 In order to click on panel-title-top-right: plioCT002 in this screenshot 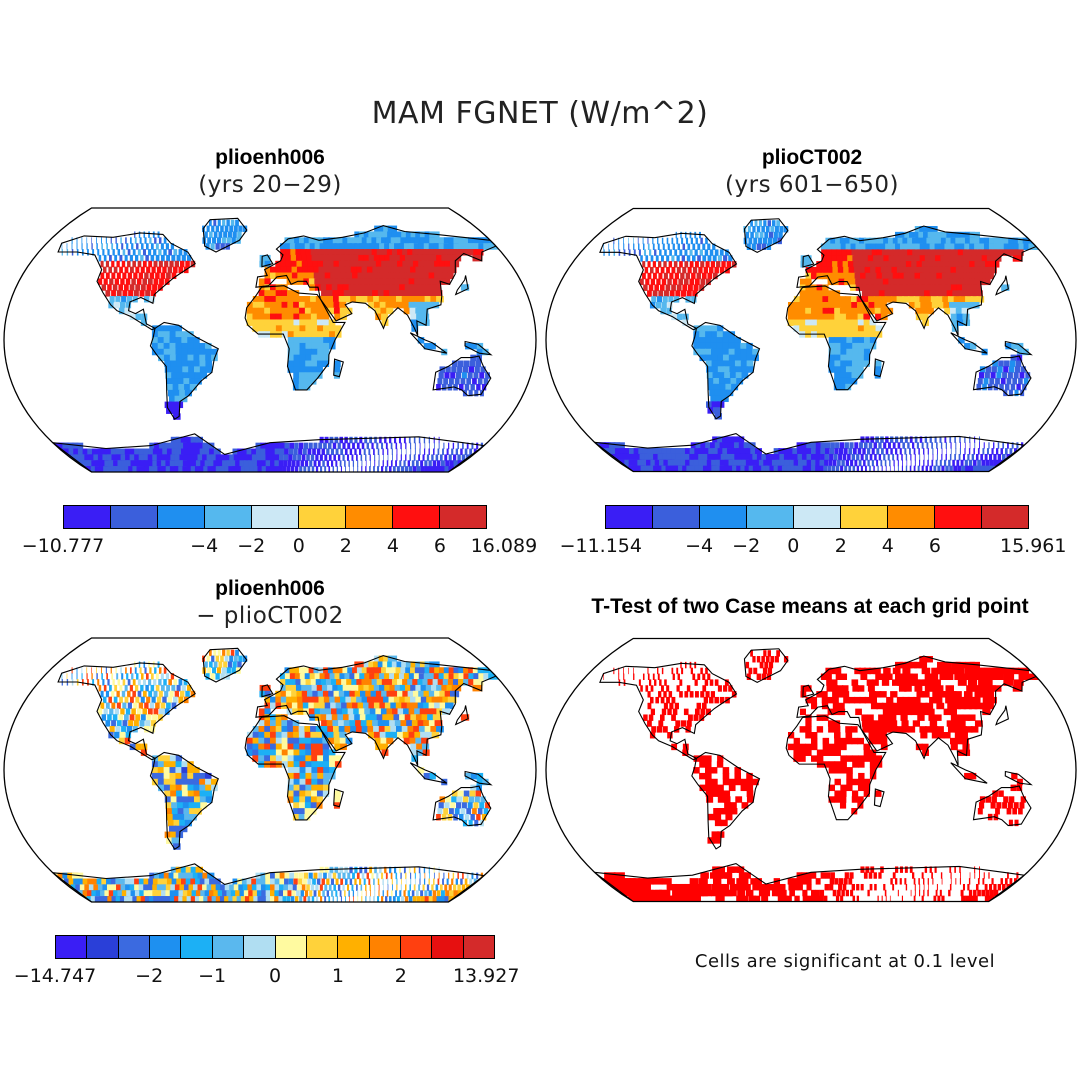, I will do `click(812, 157)`.